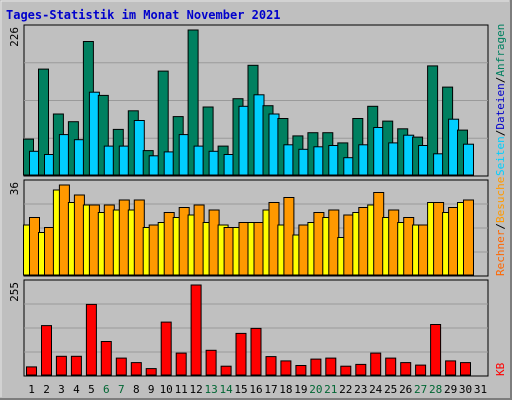  I want to click on x-axis-label-day-14: 14, so click(226, 389).